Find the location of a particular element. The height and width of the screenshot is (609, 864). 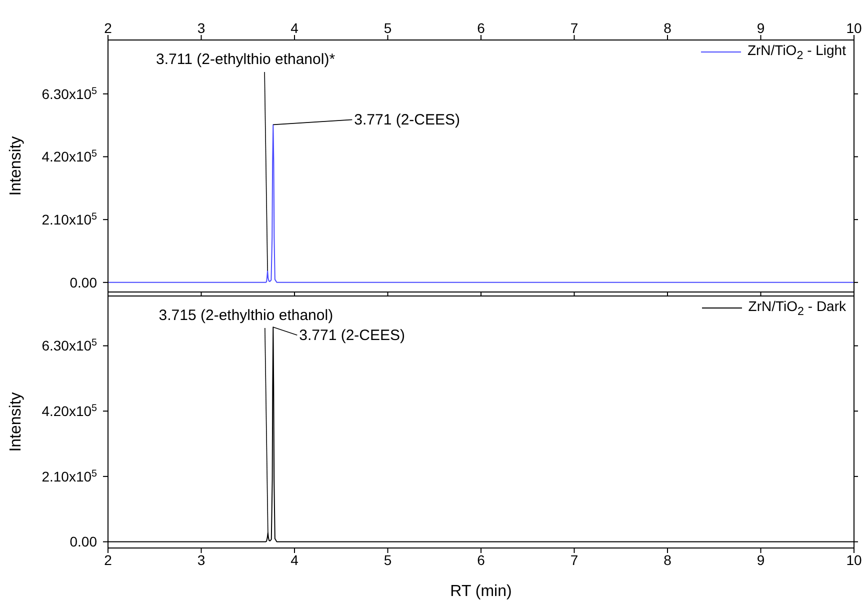

x2-tick-label: 4 is located at coordinates (294, 28).